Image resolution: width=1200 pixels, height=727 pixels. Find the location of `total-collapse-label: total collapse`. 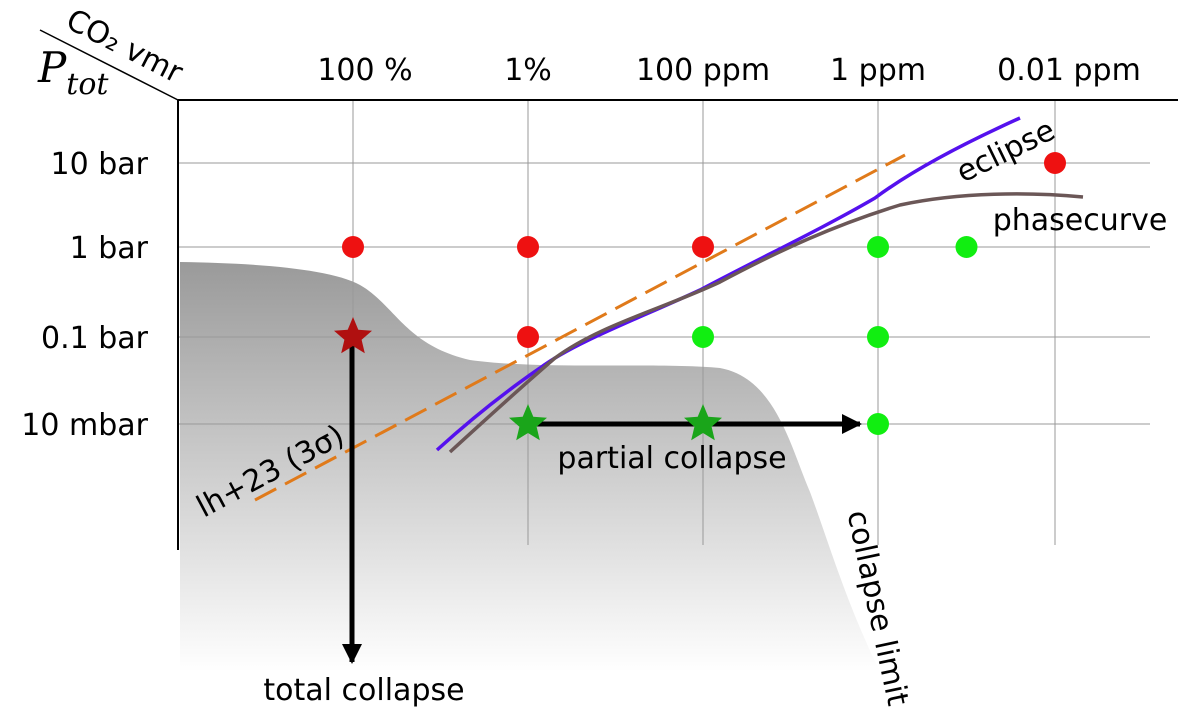

total-collapse-label: total collapse is located at coordinates (363, 690).